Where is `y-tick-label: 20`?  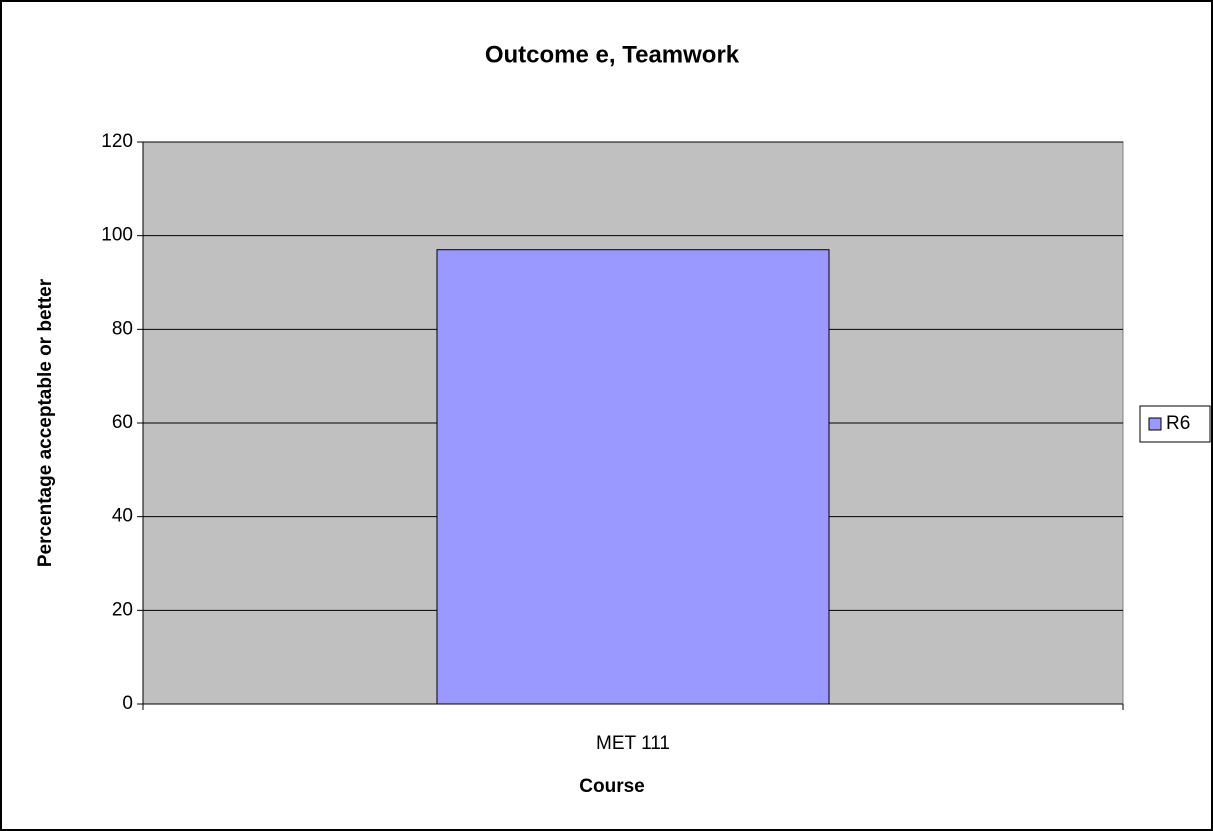
y-tick-label: 20 is located at coordinates (122, 609).